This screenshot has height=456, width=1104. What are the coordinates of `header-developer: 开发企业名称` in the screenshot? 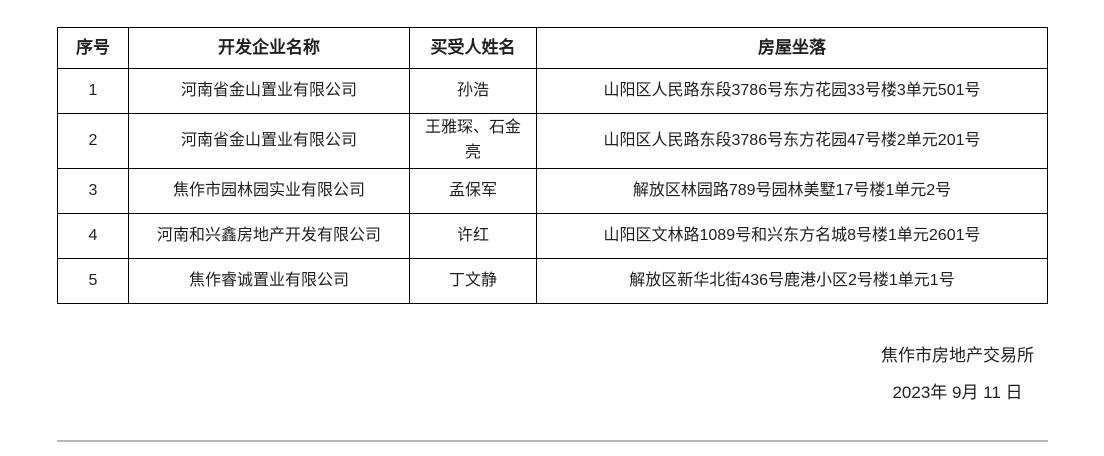 It's located at (269, 48).